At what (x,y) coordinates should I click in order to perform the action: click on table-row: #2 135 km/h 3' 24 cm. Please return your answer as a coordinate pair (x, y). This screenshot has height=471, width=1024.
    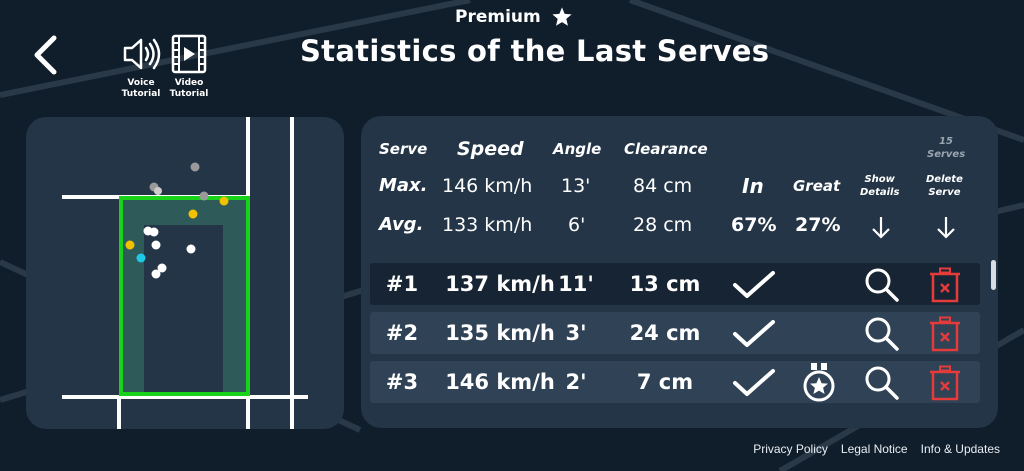
    Looking at the image, I should click on (675, 333).